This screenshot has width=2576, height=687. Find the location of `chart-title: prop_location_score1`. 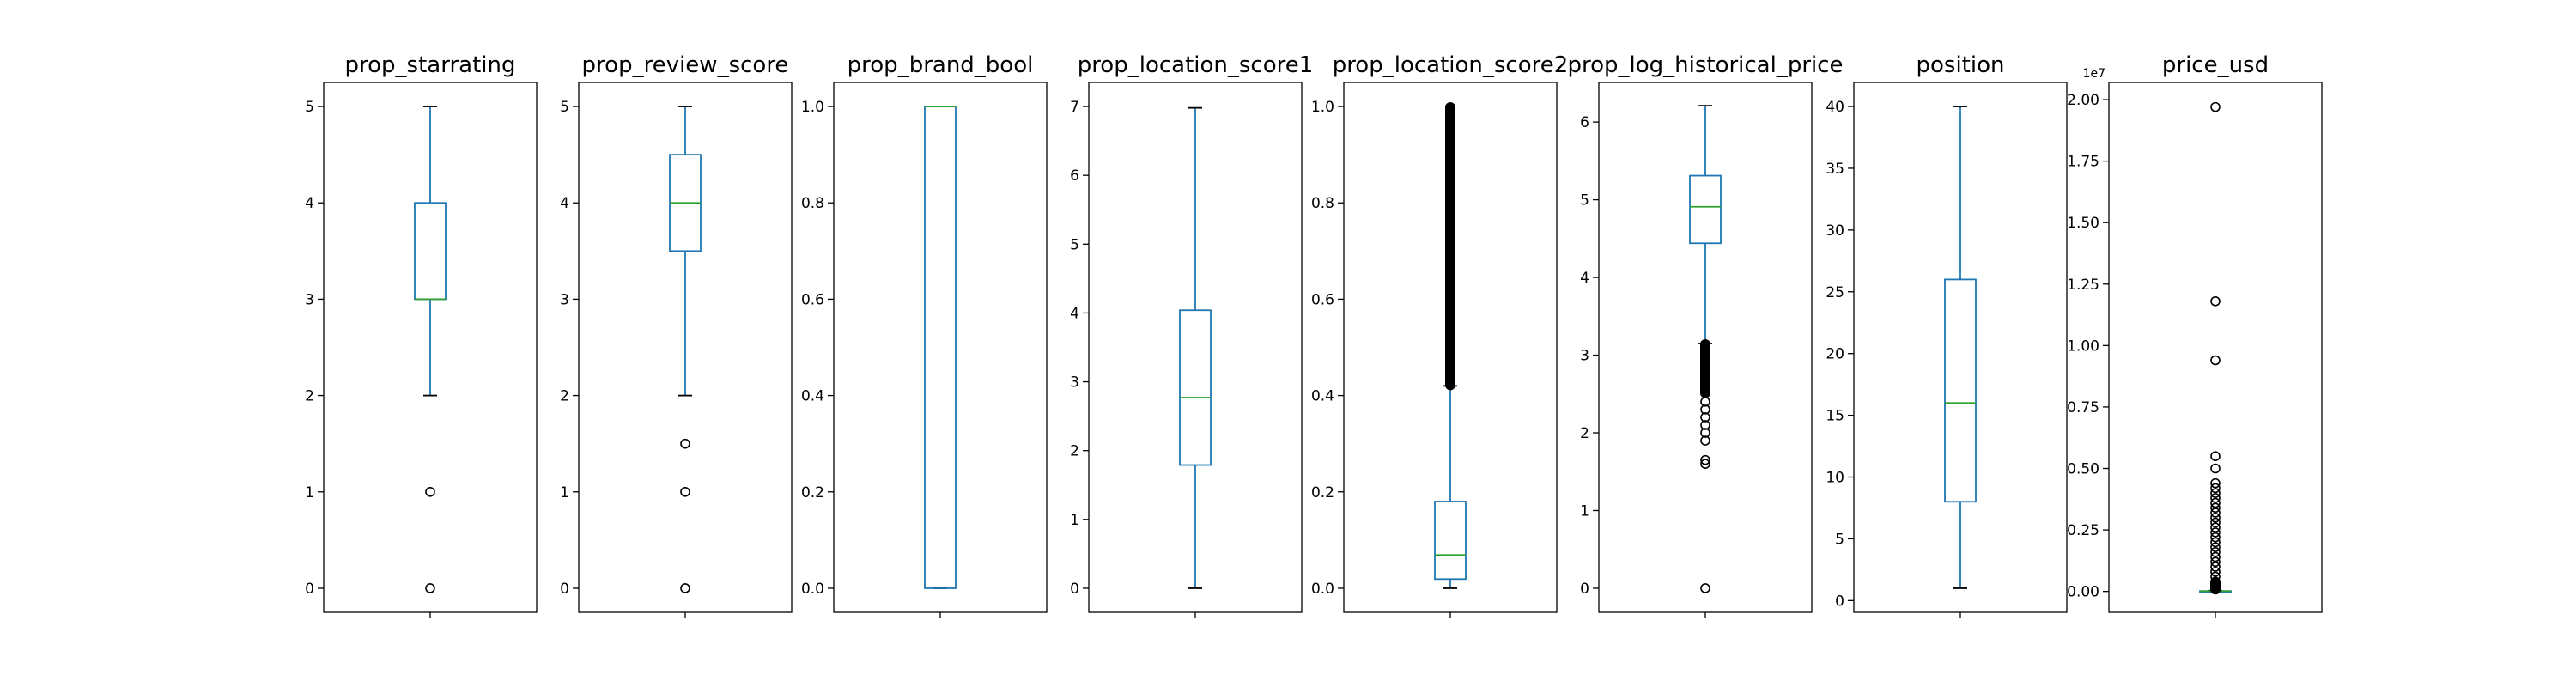

chart-title: prop_location_score1 is located at coordinates (1196, 65).